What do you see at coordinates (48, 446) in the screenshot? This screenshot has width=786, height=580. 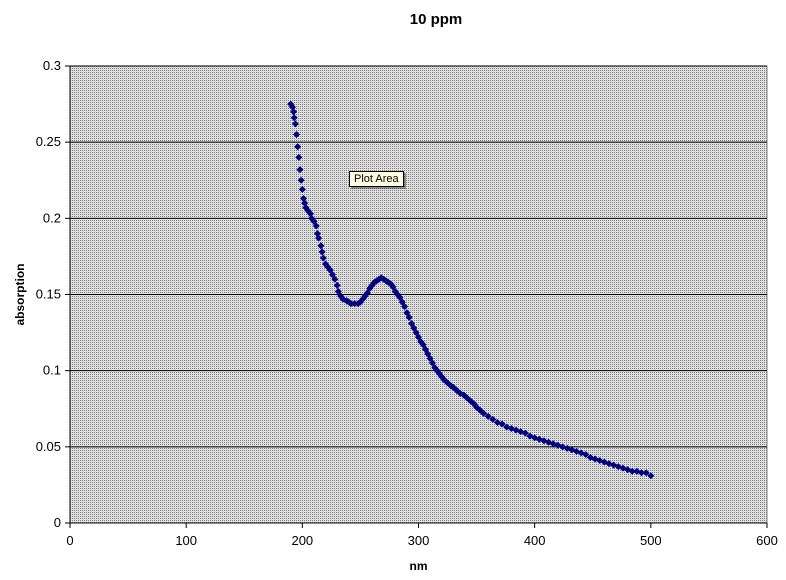 I see `y-tick-label: 0.05` at bounding box center [48, 446].